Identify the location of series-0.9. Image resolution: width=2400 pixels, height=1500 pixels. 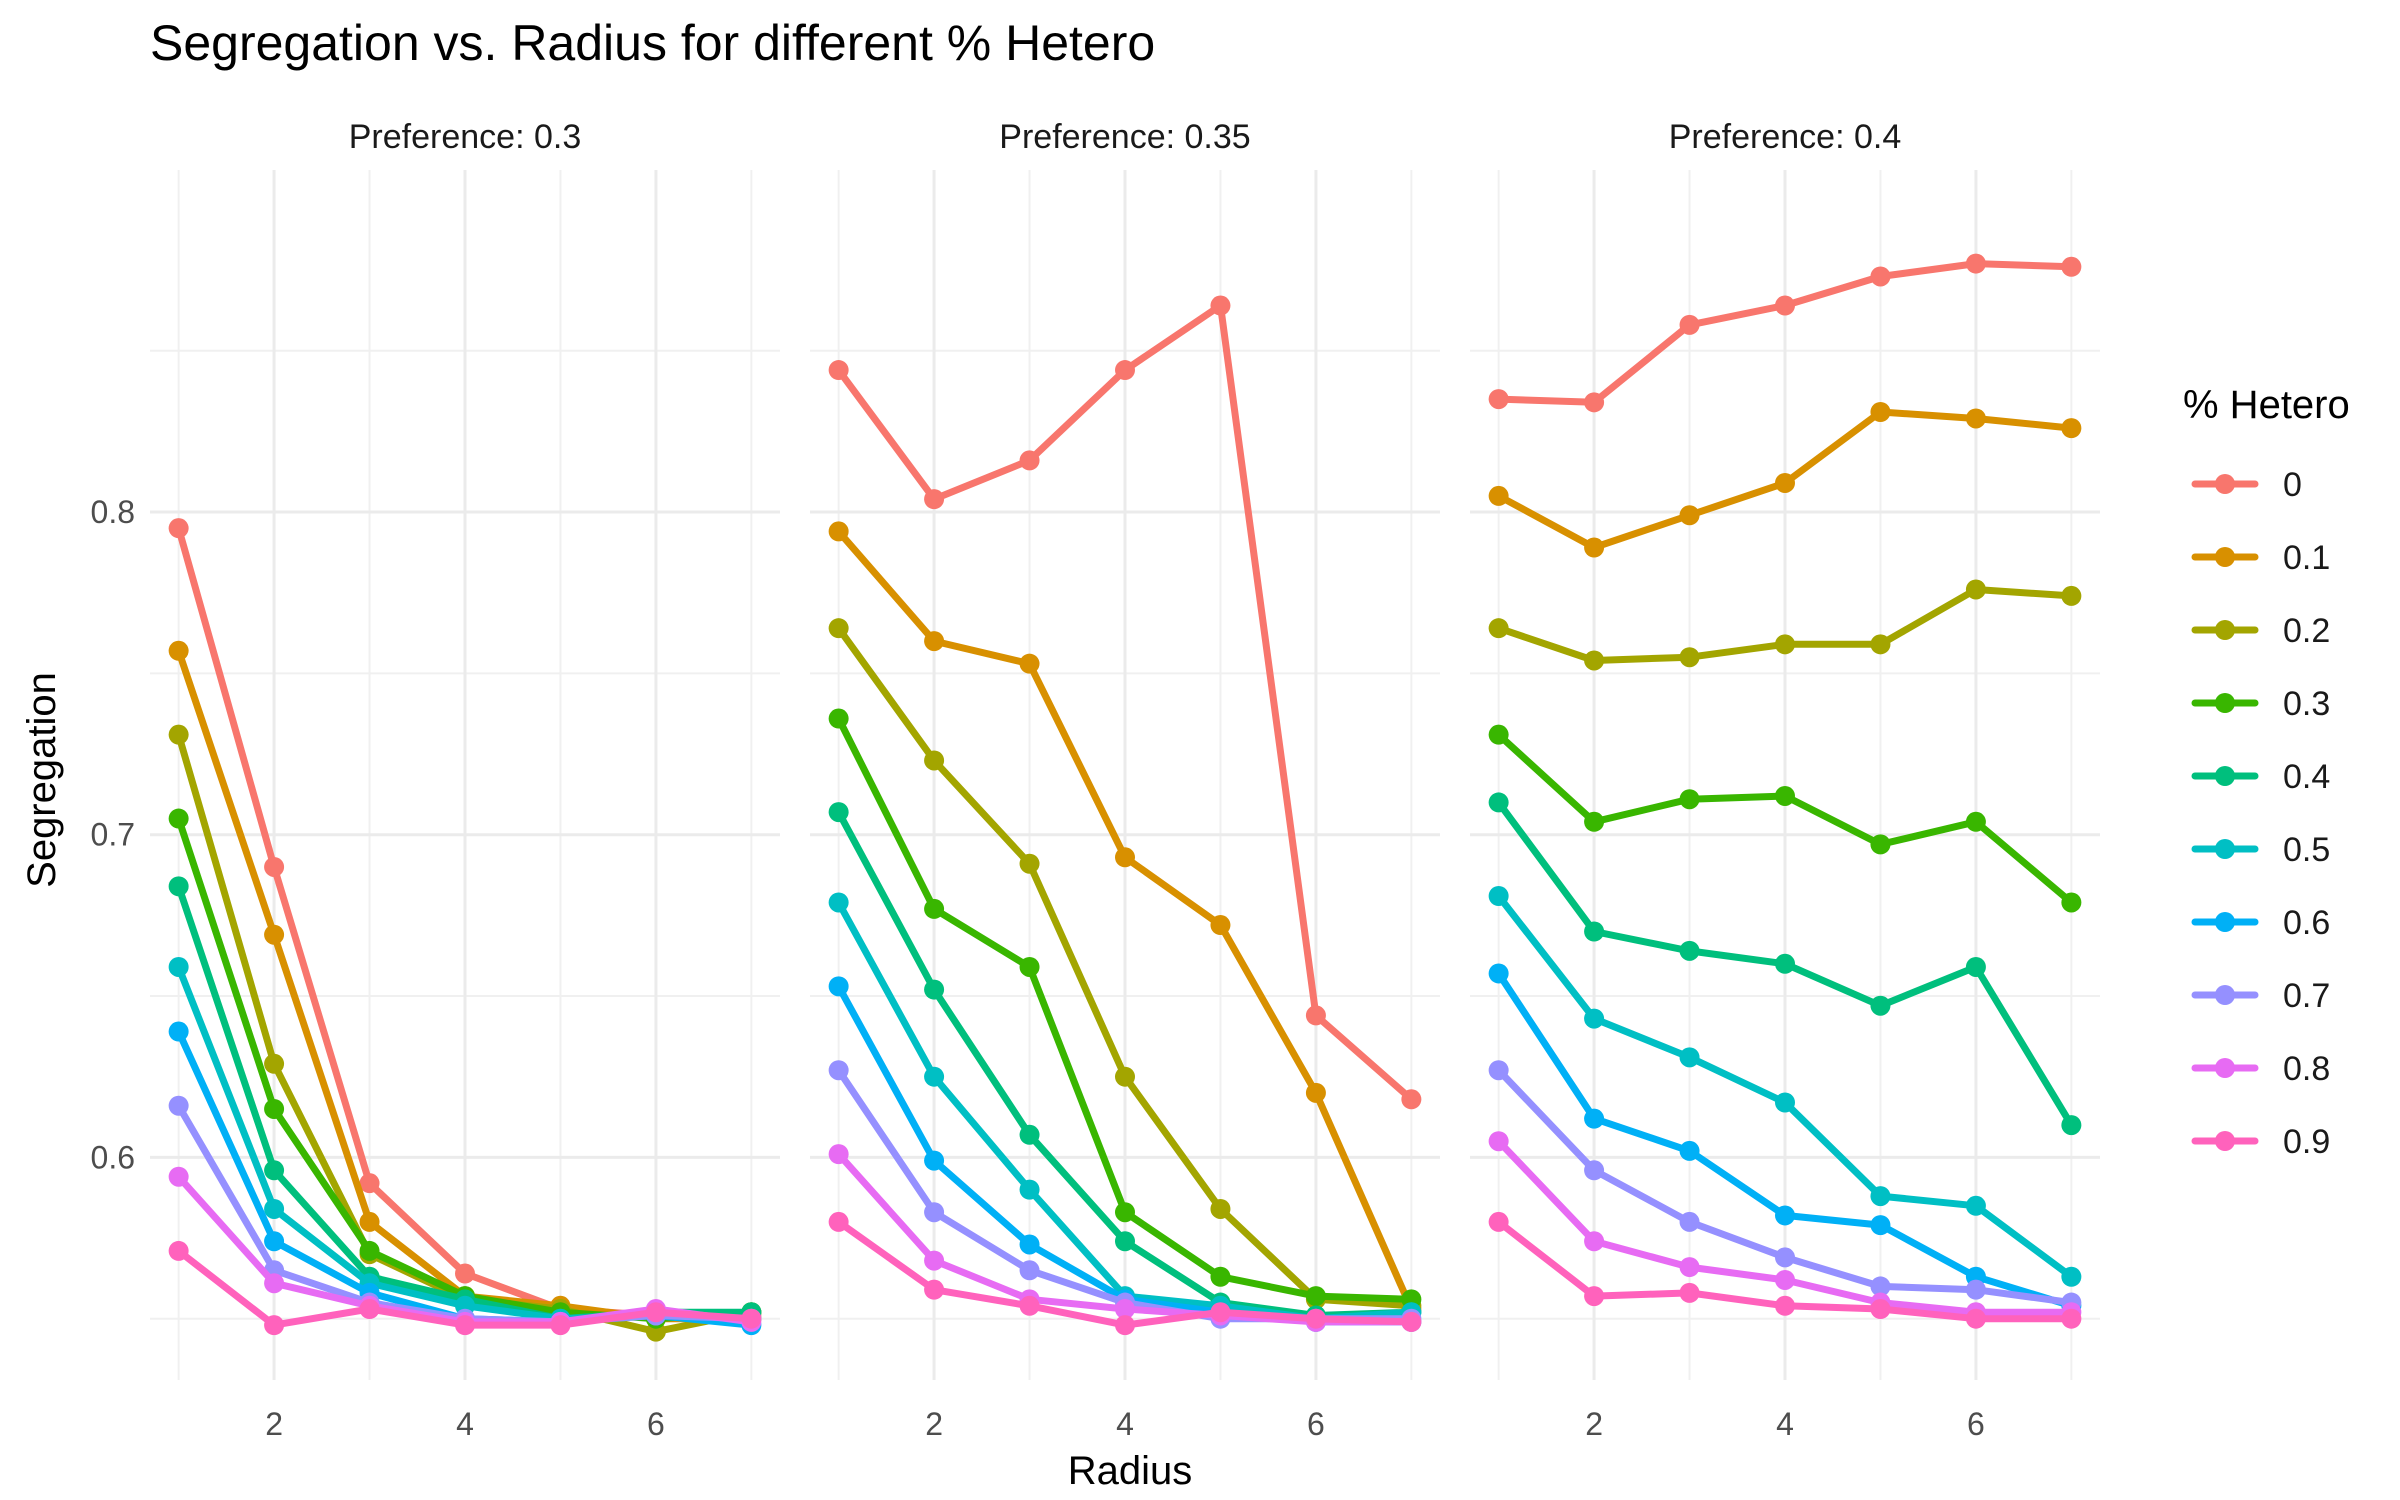
(1785, 1270).